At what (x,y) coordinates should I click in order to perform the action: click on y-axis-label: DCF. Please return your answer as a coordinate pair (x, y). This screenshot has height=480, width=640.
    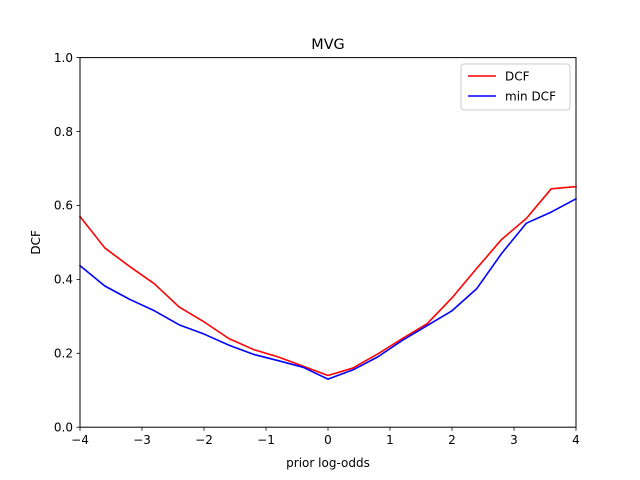
    Looking at the image, I should click on (36, 242).